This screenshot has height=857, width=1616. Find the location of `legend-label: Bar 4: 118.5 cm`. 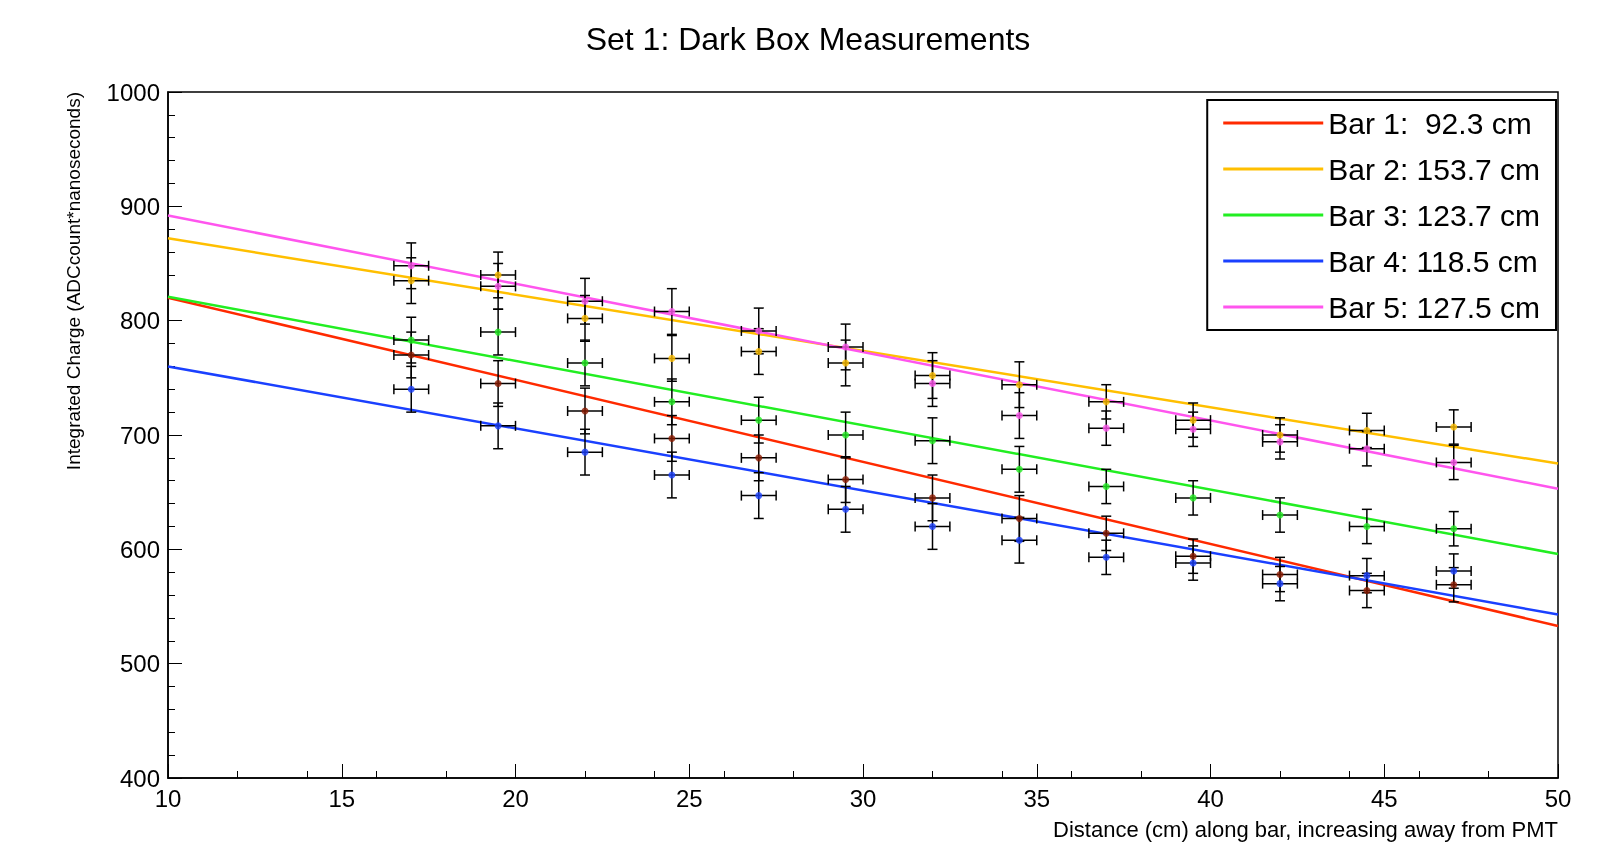

legend-label: Bar 4: 118.5 cm is located at coordinates (1433, 261).